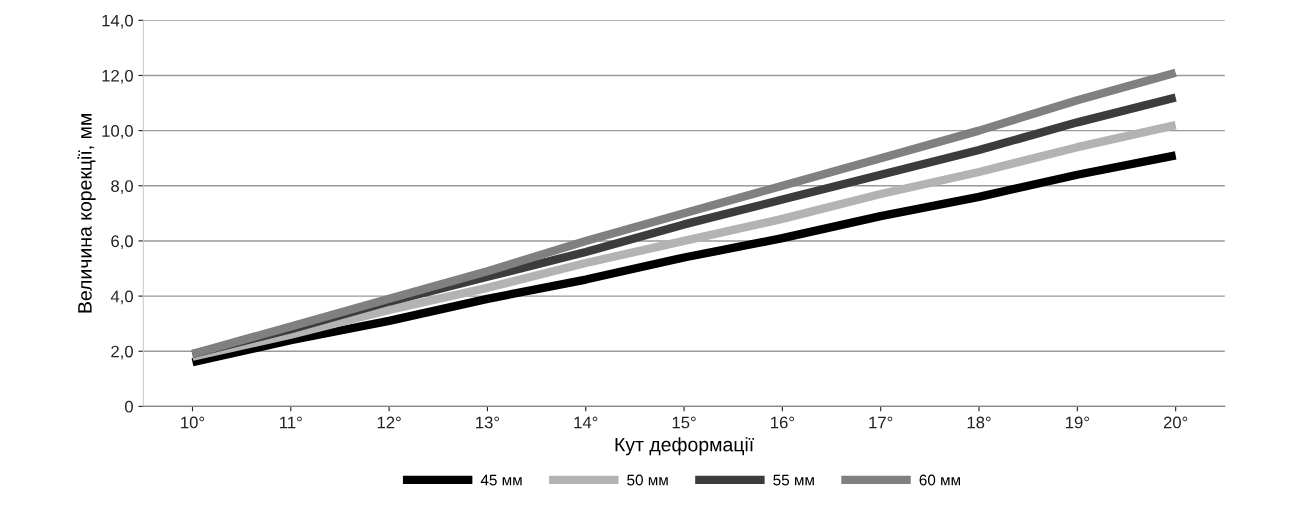 Image resolution: width=1303 pixels, height=508 pixels. Describe the element at coordinates (117, 21) in the screenshot. I see `y-tick-label: 14,0` at that location.